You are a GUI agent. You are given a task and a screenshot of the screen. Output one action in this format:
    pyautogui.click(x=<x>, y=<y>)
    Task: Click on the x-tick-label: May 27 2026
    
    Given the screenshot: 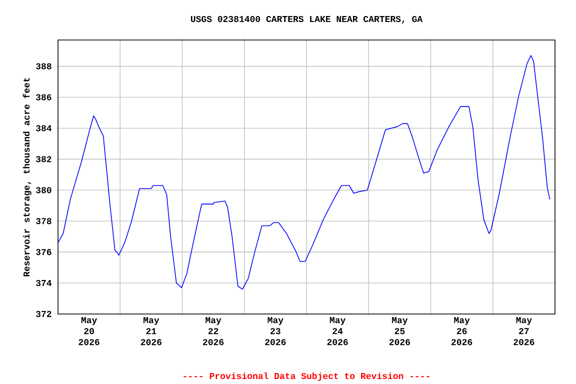 What is the action you would take?
    pyautogui.click(x=524, y=331)
    